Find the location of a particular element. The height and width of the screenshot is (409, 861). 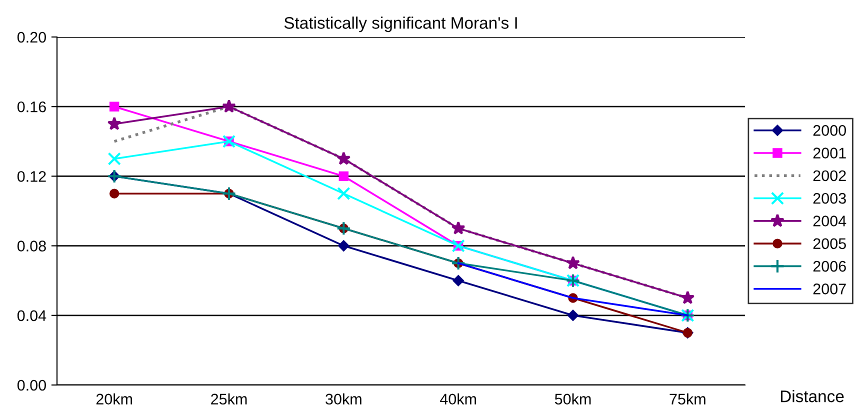

y-tick-label: 0.16 is located at coordinates (31, 106).